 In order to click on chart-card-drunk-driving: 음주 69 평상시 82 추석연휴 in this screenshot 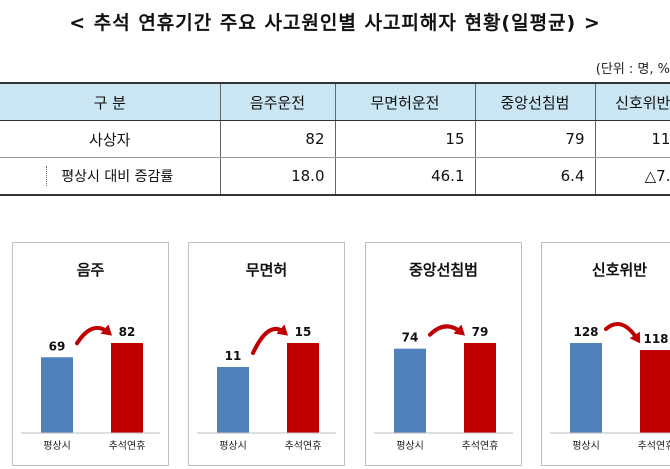, I will do `click(90, 354)`.